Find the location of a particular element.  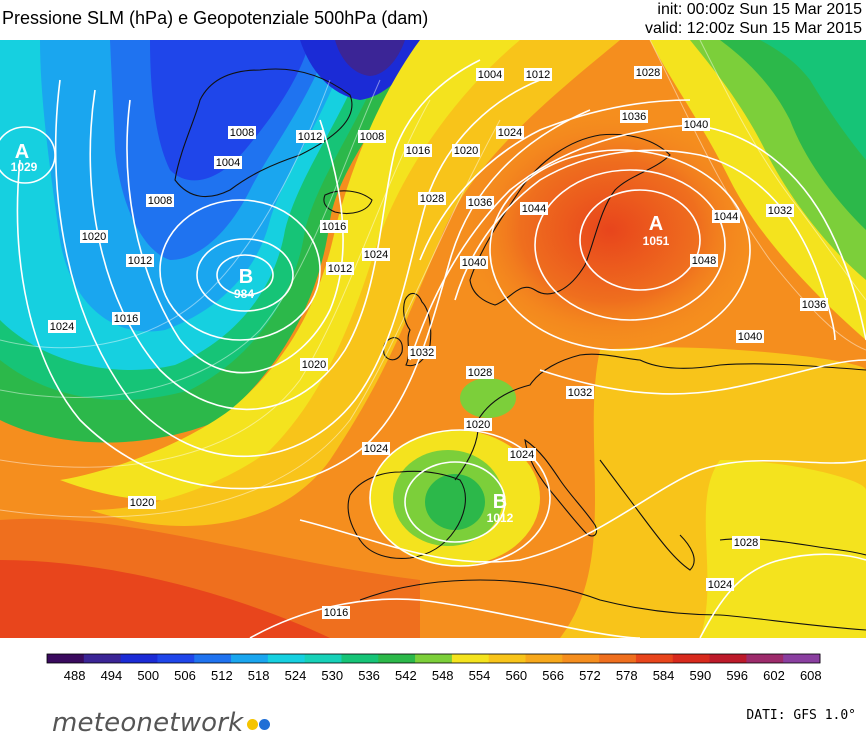

isobar-label-1028-france: 1028 is located at coordinates (480, 372).